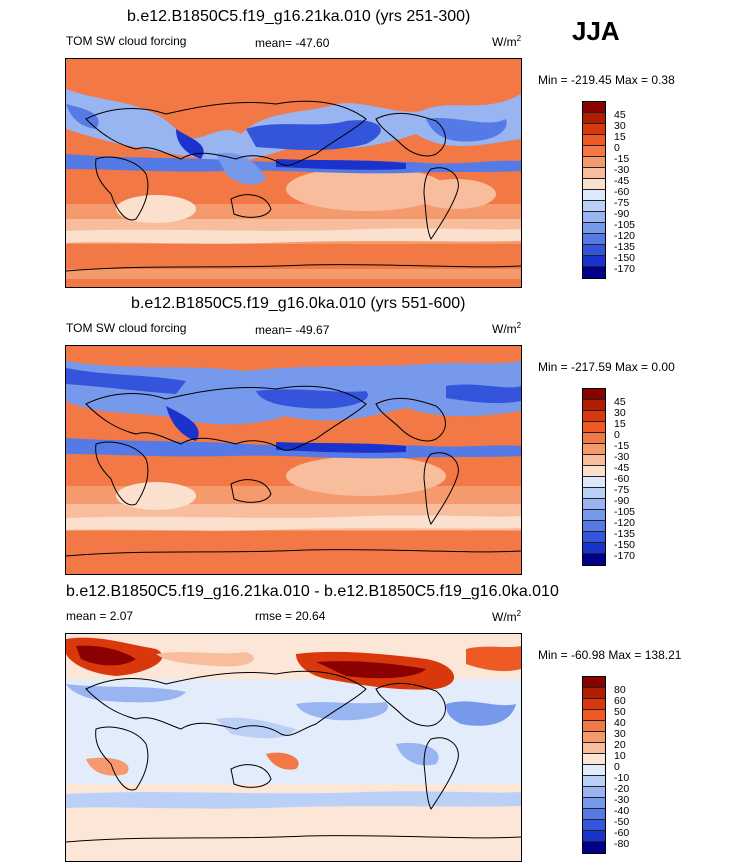  I want to click on cb3-tick: -50, so click(622, 822).